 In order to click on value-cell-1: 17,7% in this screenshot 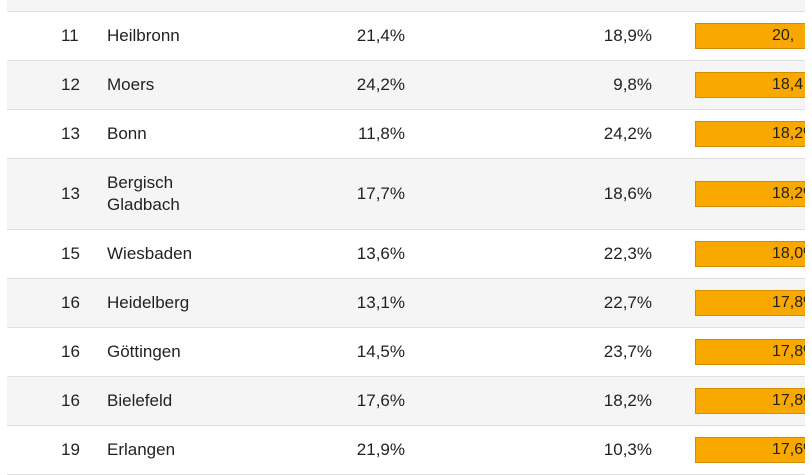, I will do `click(380, 193)`.